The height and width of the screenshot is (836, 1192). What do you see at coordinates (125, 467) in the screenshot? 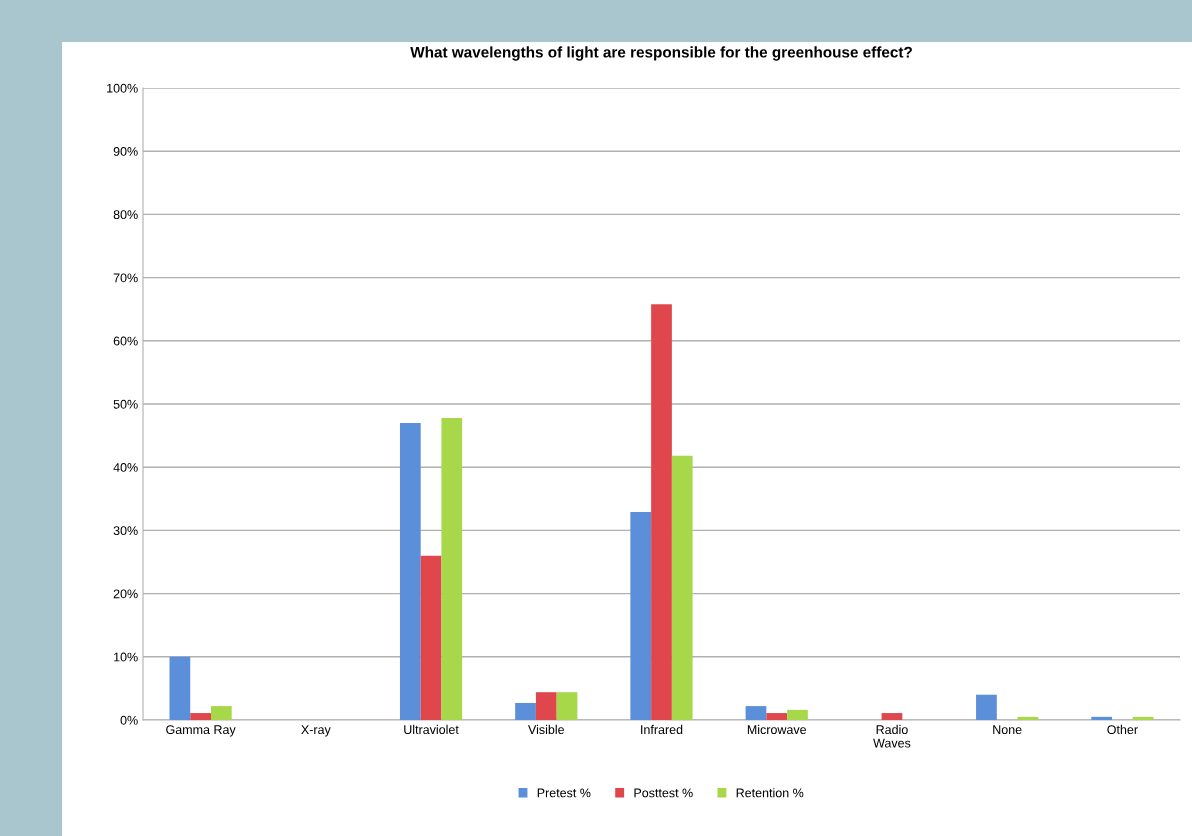
I see `y-tick-label: 40%` at bounding box center [125, 467].